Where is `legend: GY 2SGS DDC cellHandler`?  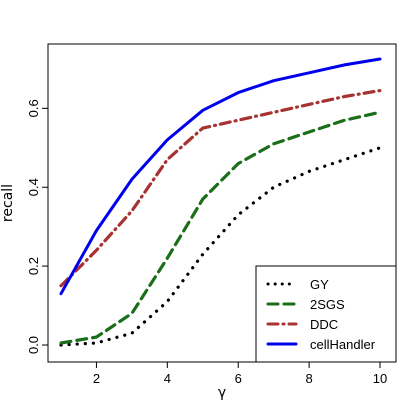 legend: GY 2SGS DDC cellHandler is located at coordinates (326, 314).